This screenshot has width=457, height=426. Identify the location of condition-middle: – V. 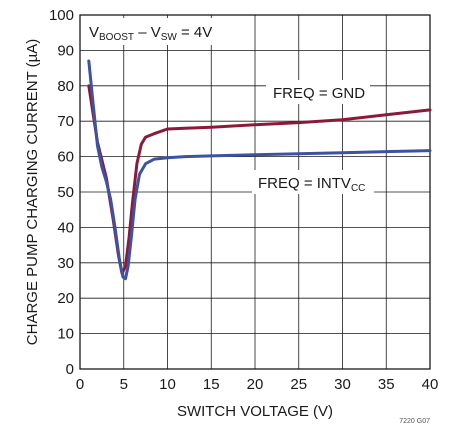
(147, 32).